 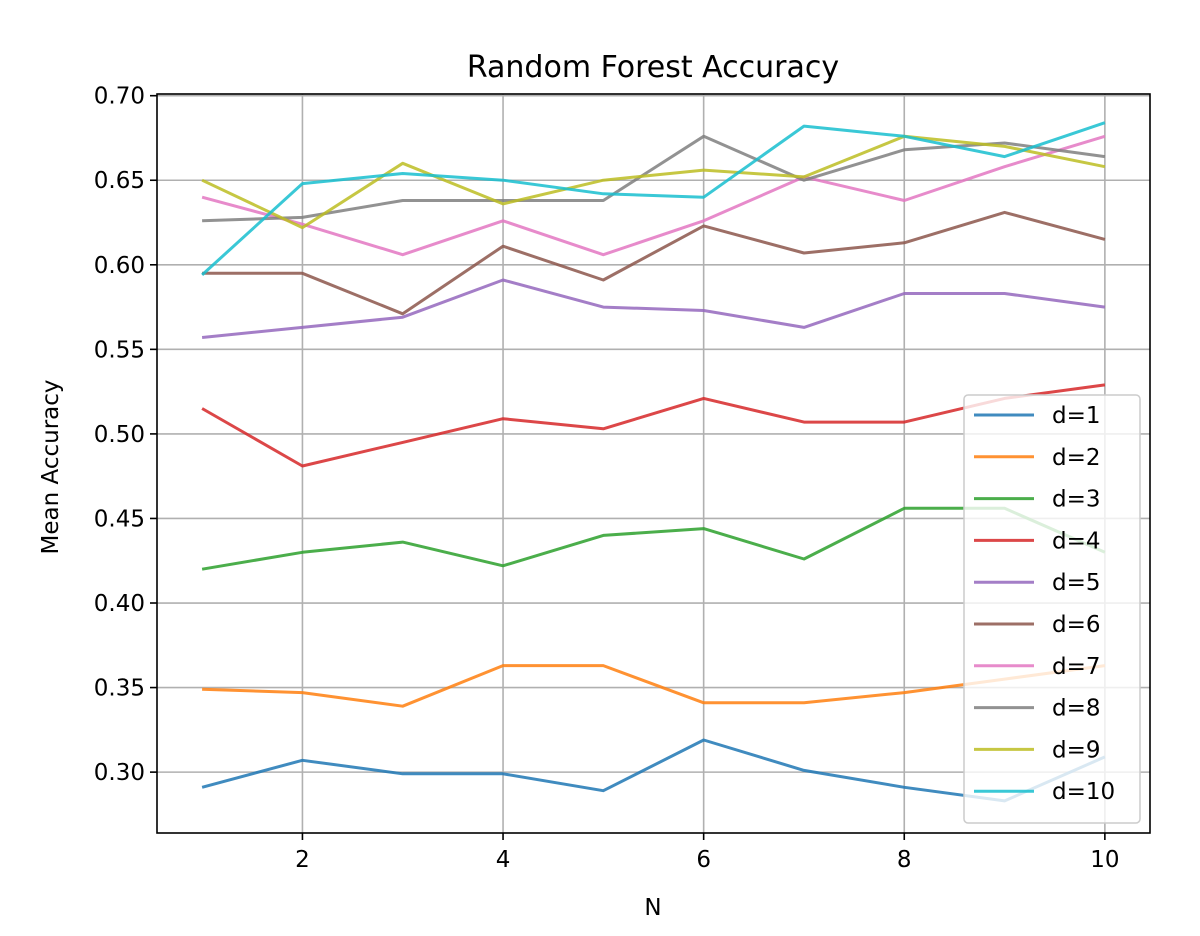 What do you see at coordinates (653, 770) in the screenshot?
I see `series-line-d1` at bounding box center [653, 770].